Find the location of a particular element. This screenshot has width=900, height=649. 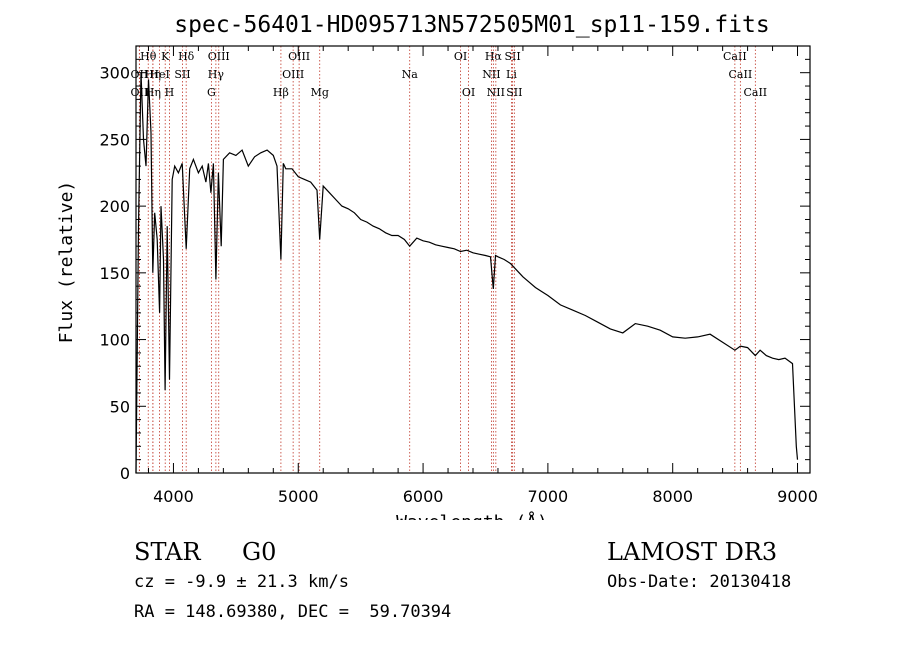

x-tick-label: 9000 is located at coordinates (797, 496).